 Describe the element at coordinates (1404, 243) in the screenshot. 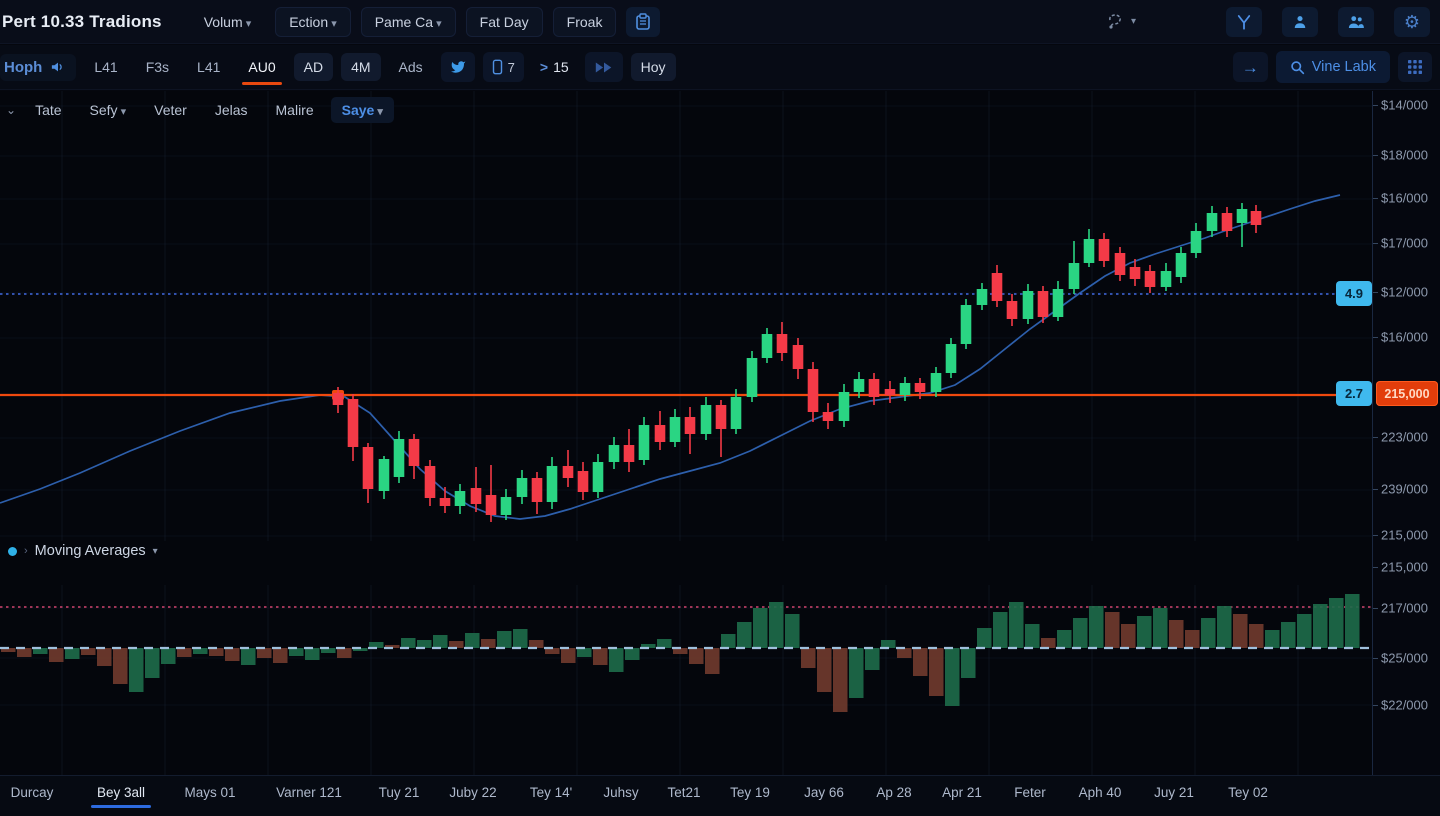

I see `price-axis-label: $17/000` at that location.